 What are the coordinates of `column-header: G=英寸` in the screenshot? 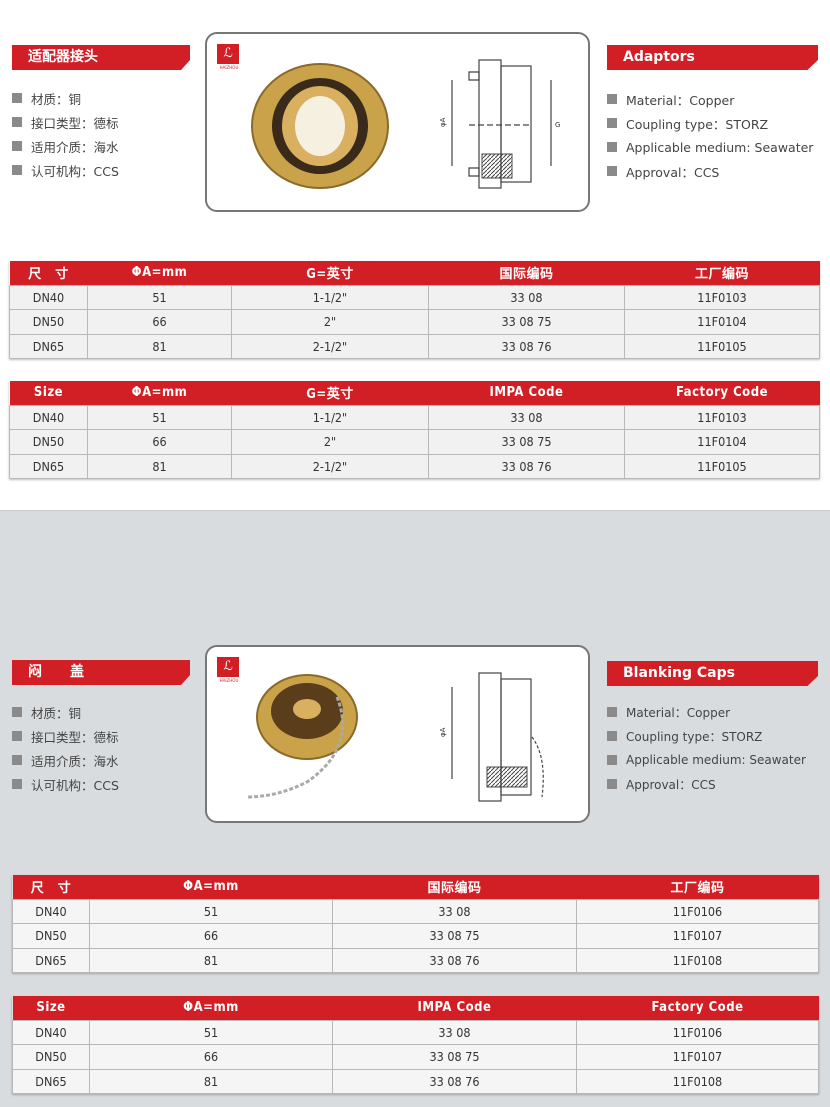 It's located at (330, 393).